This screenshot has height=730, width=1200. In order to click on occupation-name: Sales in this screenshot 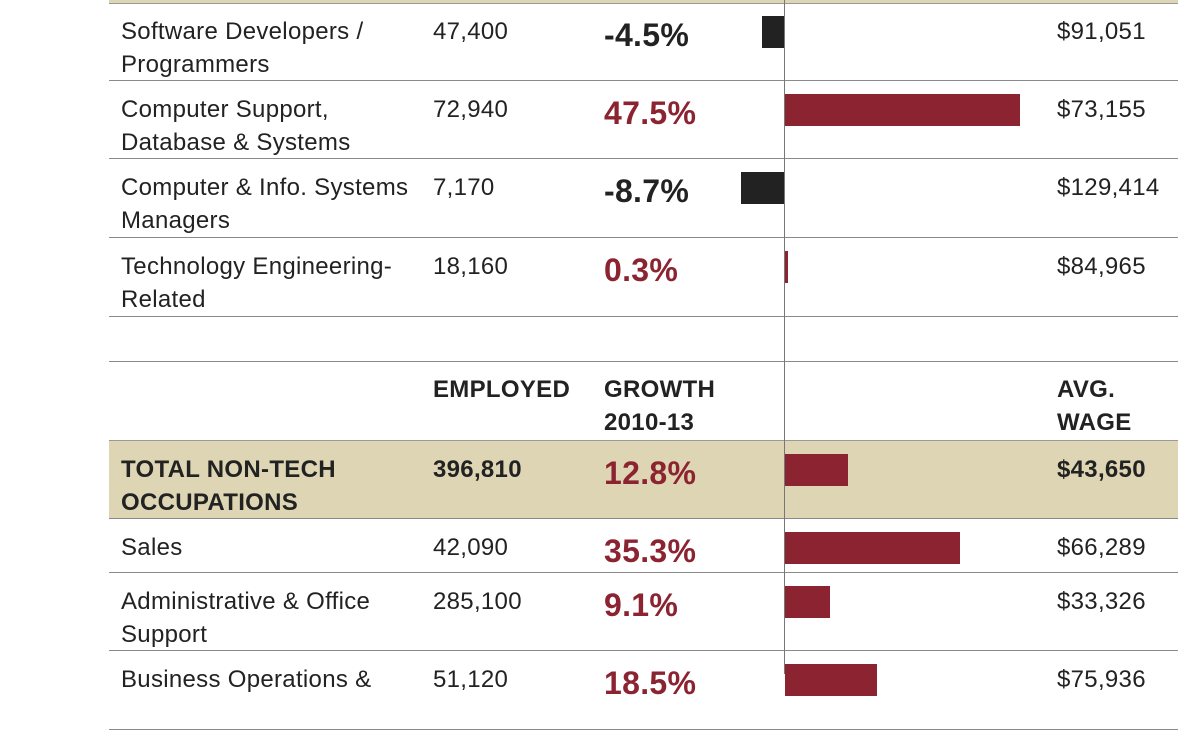, I will do `click(152, 547)`.